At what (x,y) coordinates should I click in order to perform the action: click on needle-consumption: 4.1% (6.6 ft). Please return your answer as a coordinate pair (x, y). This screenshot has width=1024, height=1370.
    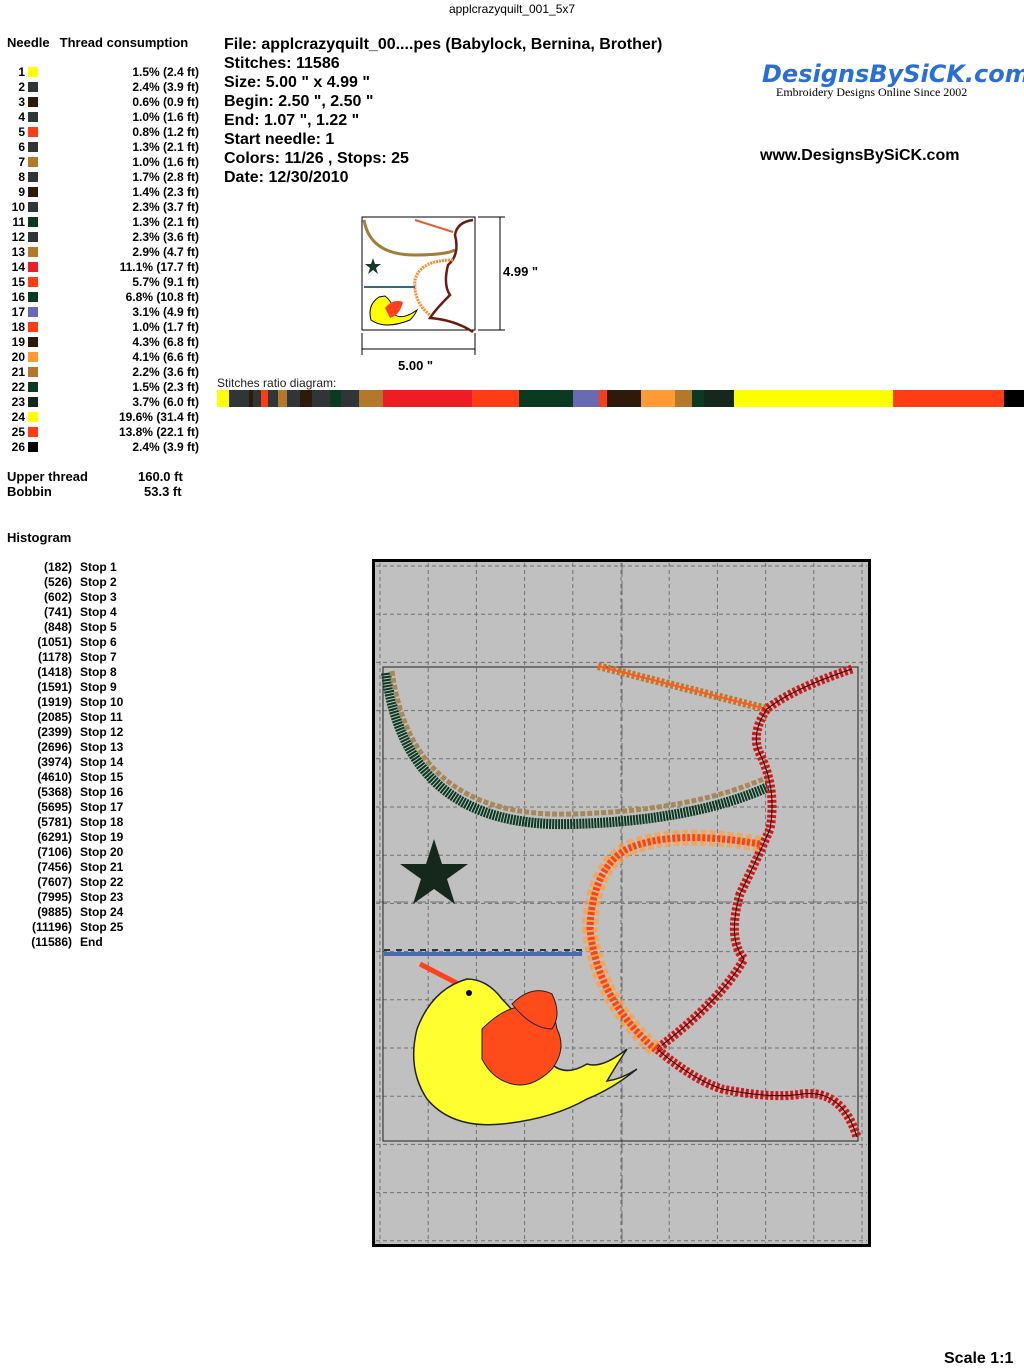
    Looking at the image, I should click on (165, 357).